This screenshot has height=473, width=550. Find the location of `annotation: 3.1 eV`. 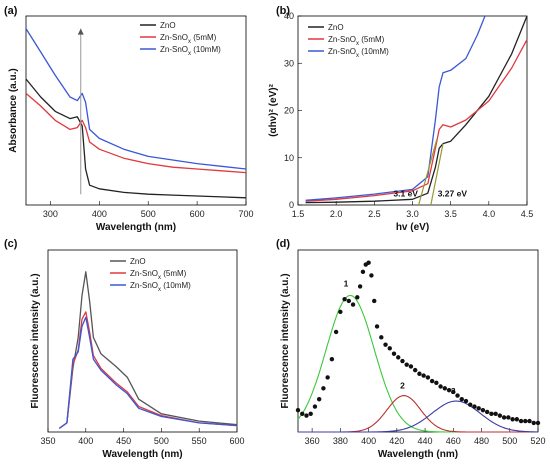

annotation: 3.1 eV is located at coordinates (405, 193).